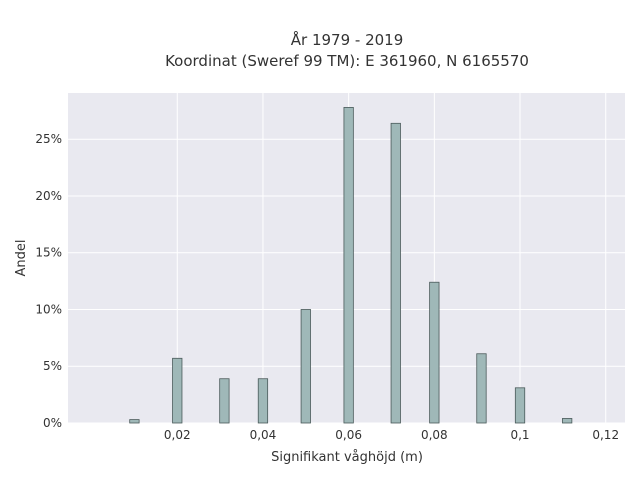  I want to click on y-axis-ticks: 0% 5% 10% 15% 20% 25%, so click(48, 281).